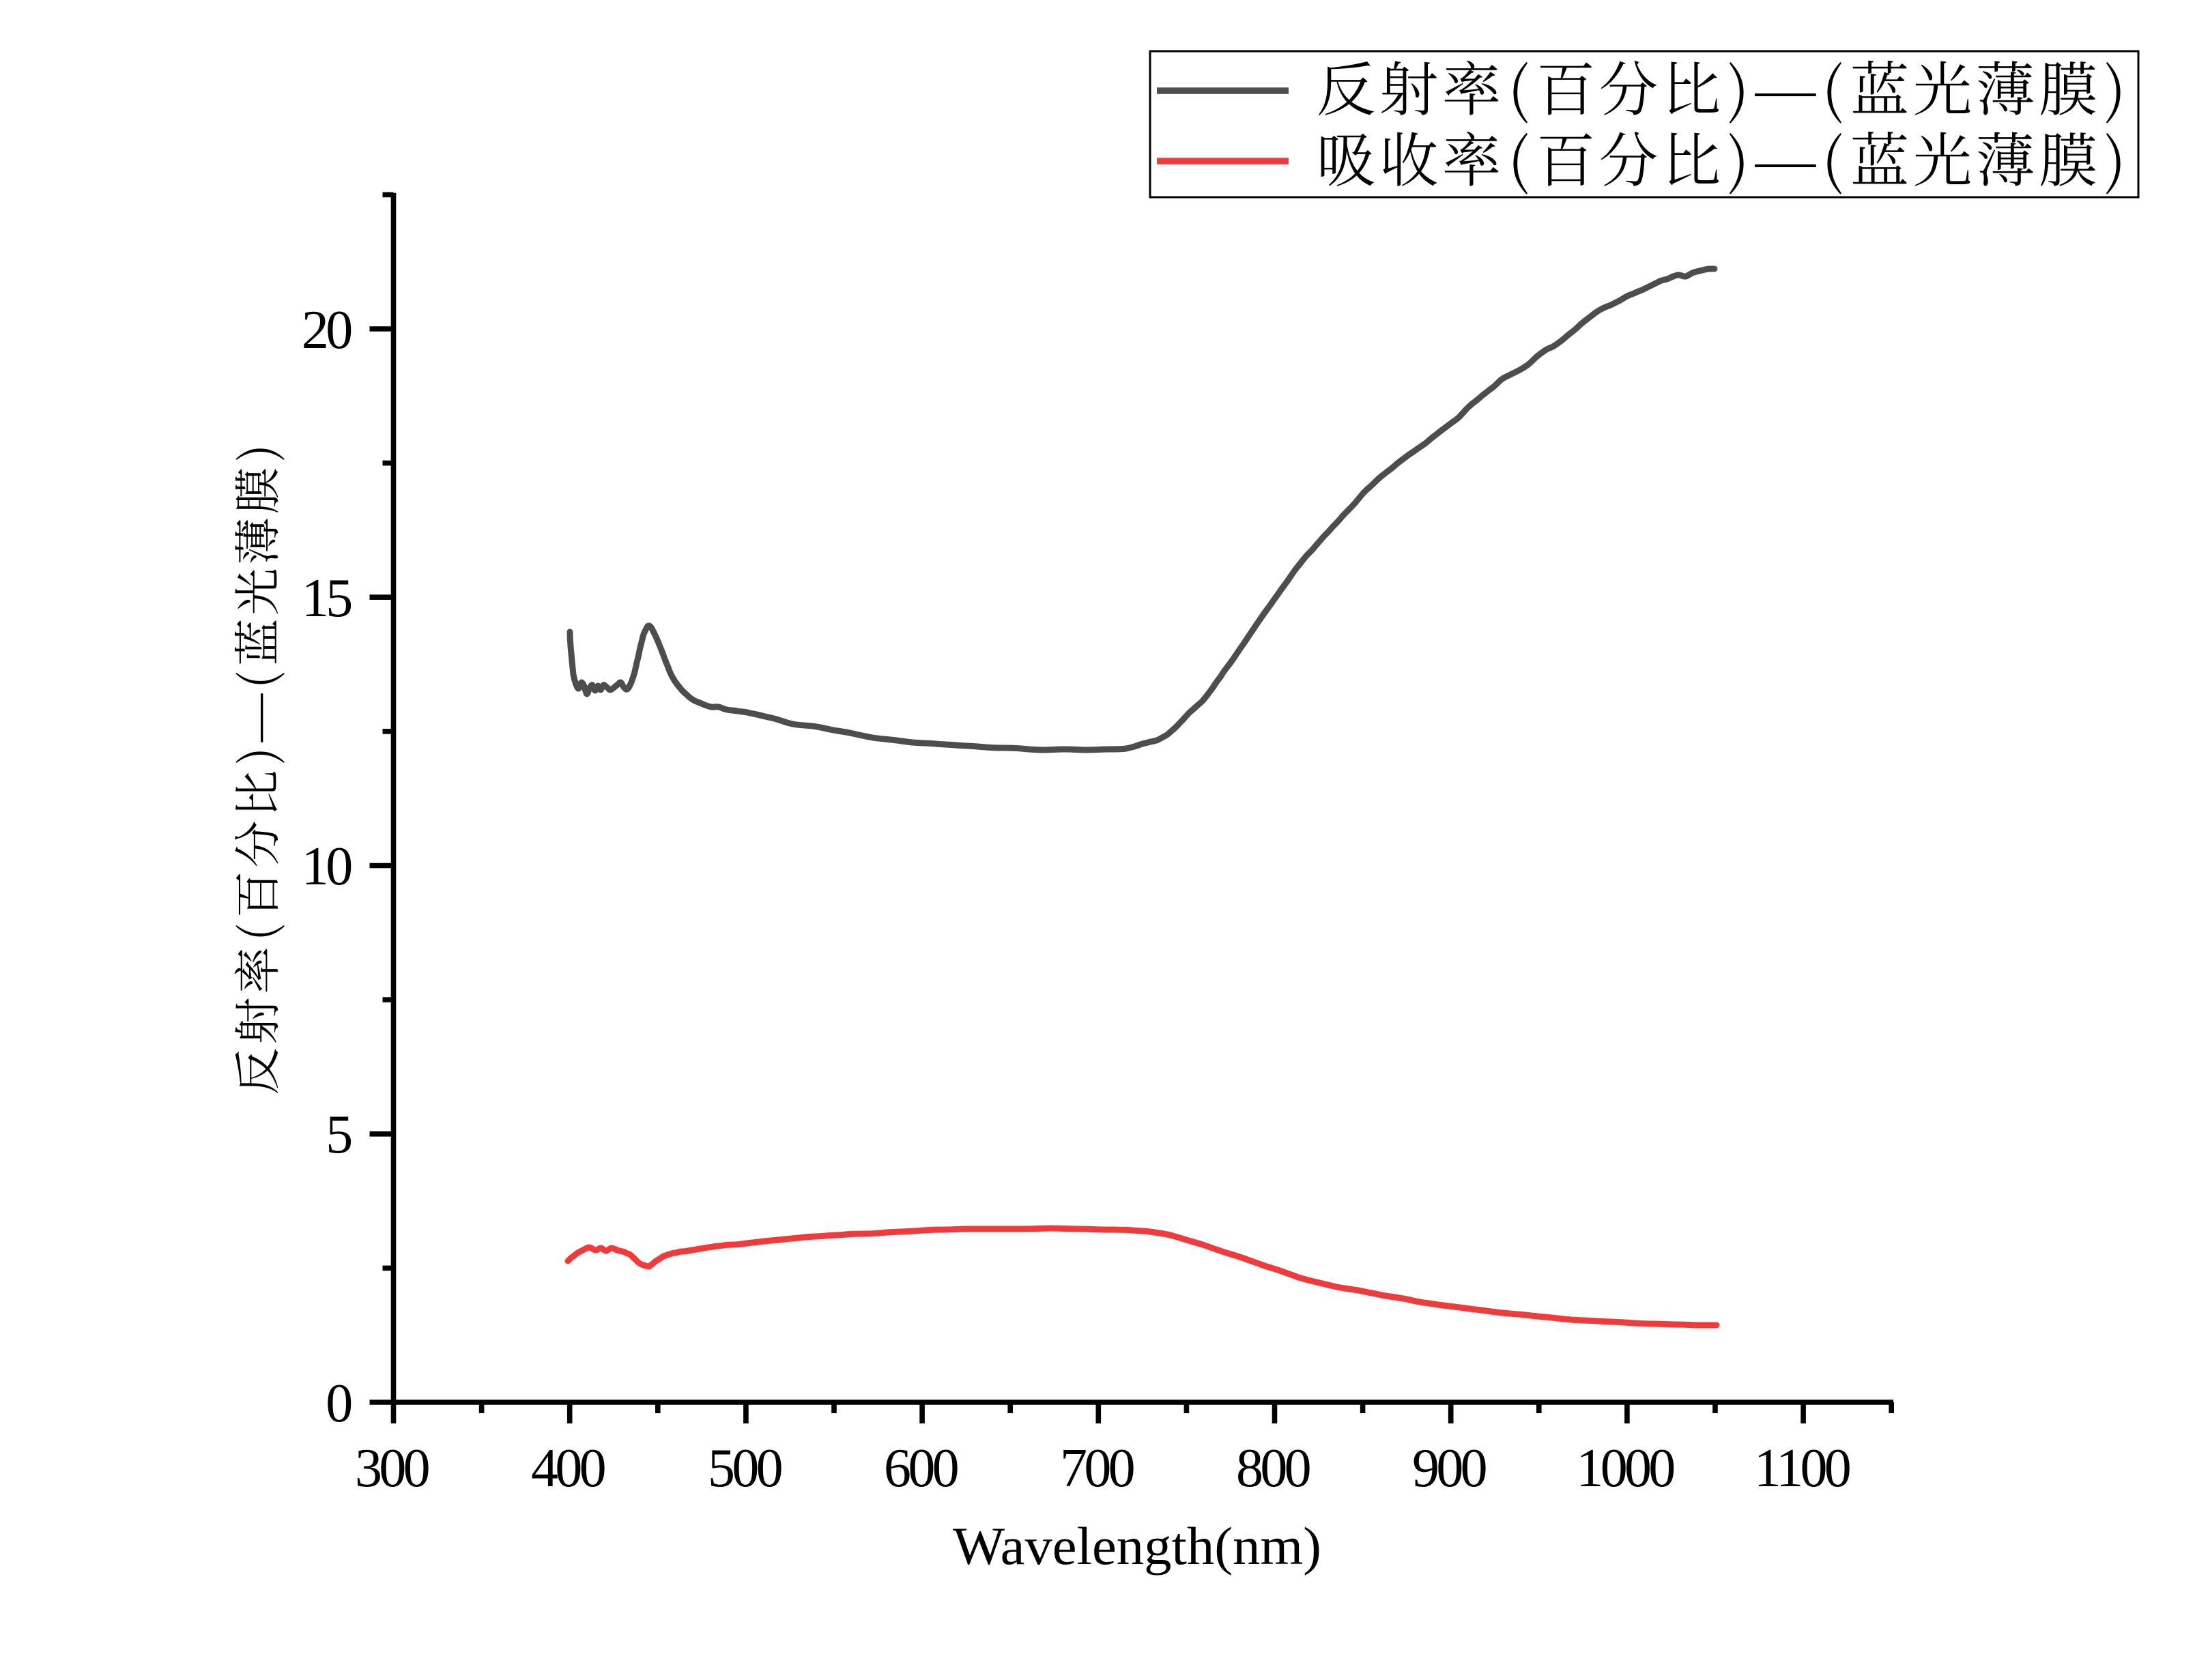  Describe the element at coordinates (1273, 1468) in the screenshot. I see `svg-text: 800` at that location.